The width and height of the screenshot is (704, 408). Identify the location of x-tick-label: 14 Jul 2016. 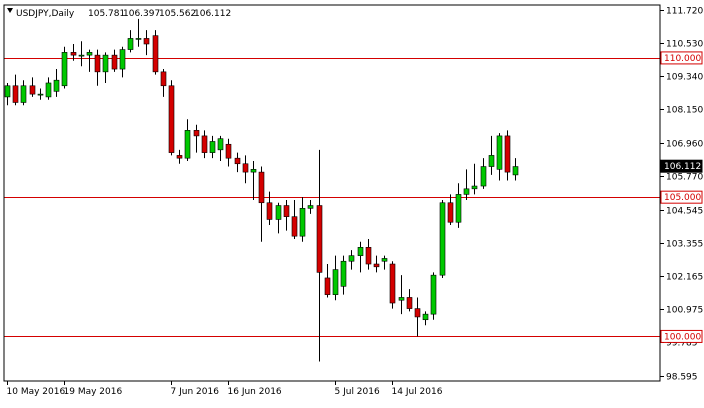
(417, 392).